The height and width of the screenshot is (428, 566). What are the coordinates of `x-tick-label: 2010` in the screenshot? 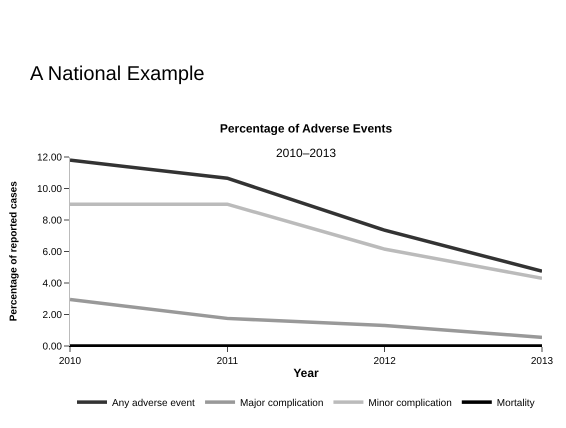 It's located at (70, 361).